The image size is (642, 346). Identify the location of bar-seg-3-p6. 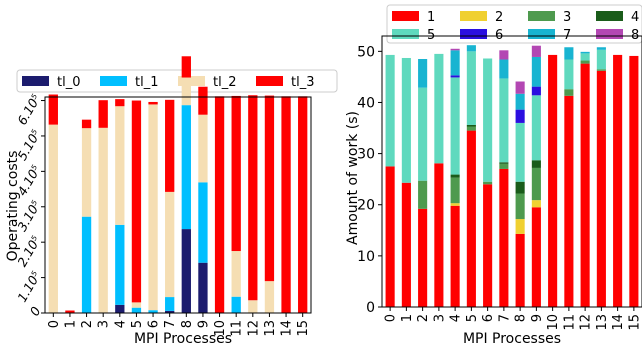
(488, 183).